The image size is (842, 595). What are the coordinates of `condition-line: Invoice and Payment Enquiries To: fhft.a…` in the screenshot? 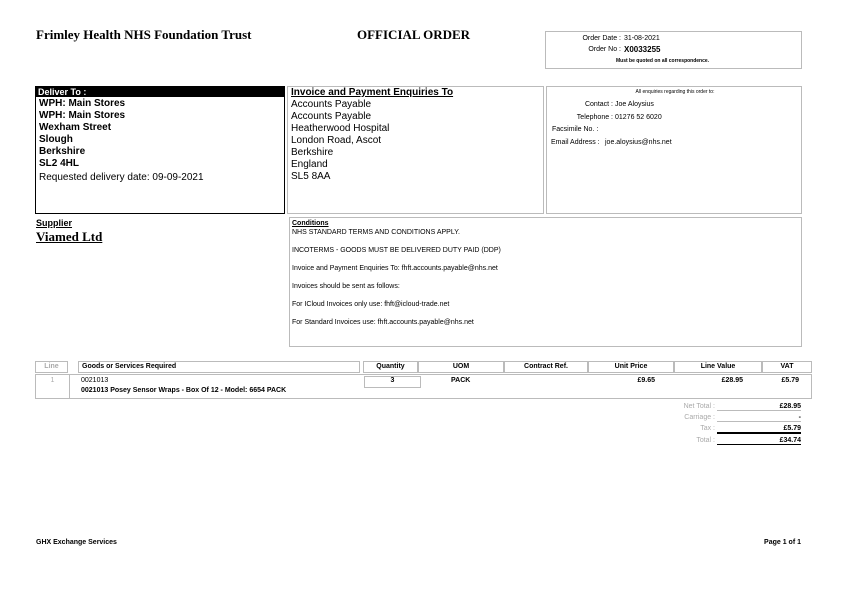 It's located at (395, 268).